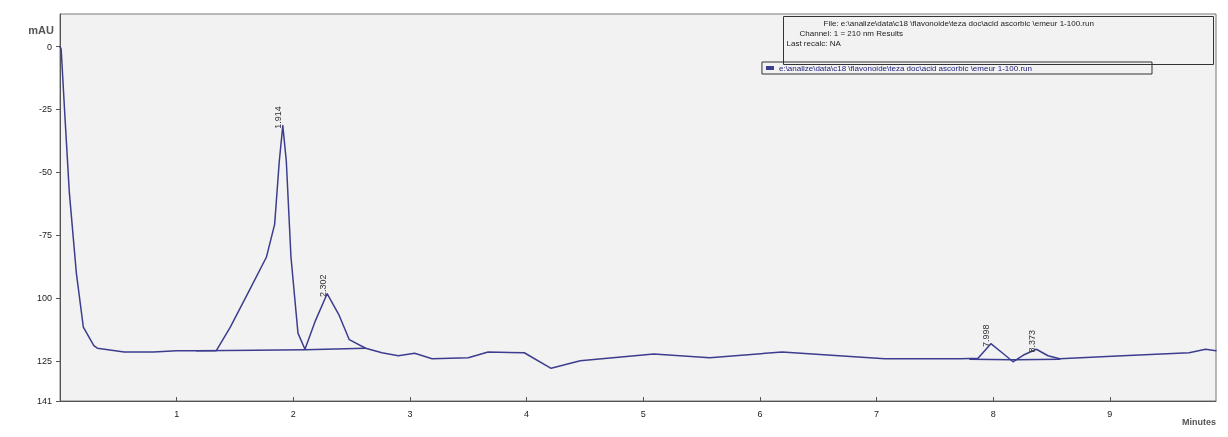  Describe the element at coordinates (877, 413) in the screenshot. I see `x-tick-label: 7` at that location.